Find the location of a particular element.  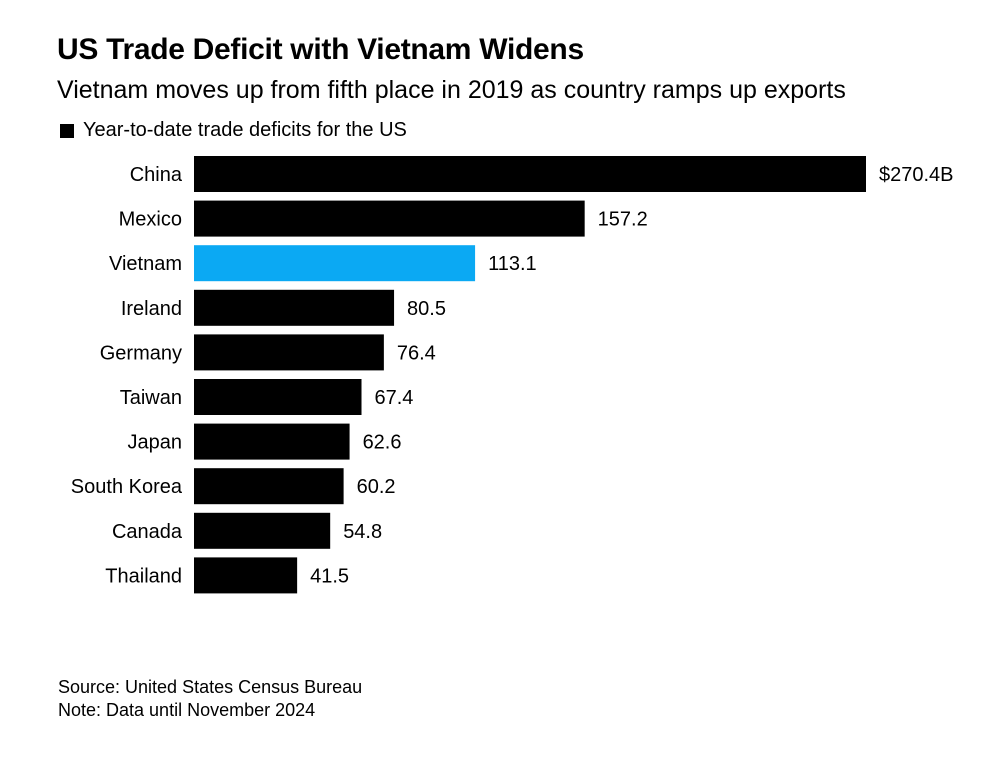

category-label: Thailand is located at coordinates (143, 576).